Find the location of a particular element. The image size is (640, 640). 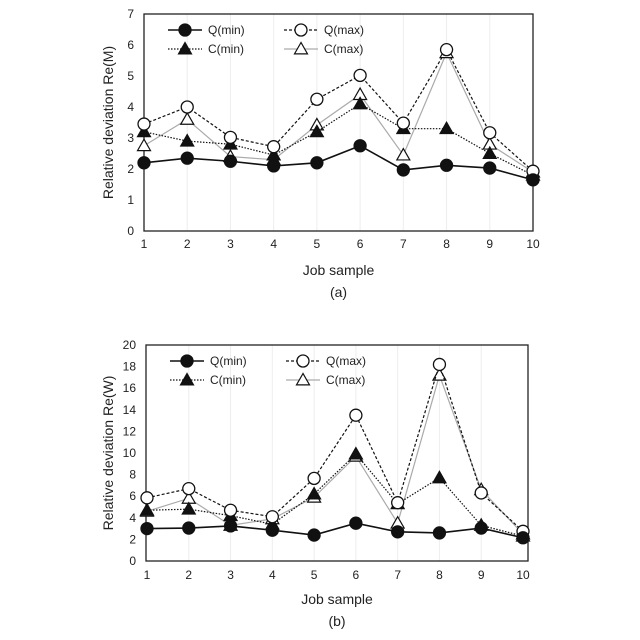

y-tick-label: 14 is located at coordinates (130, 410).